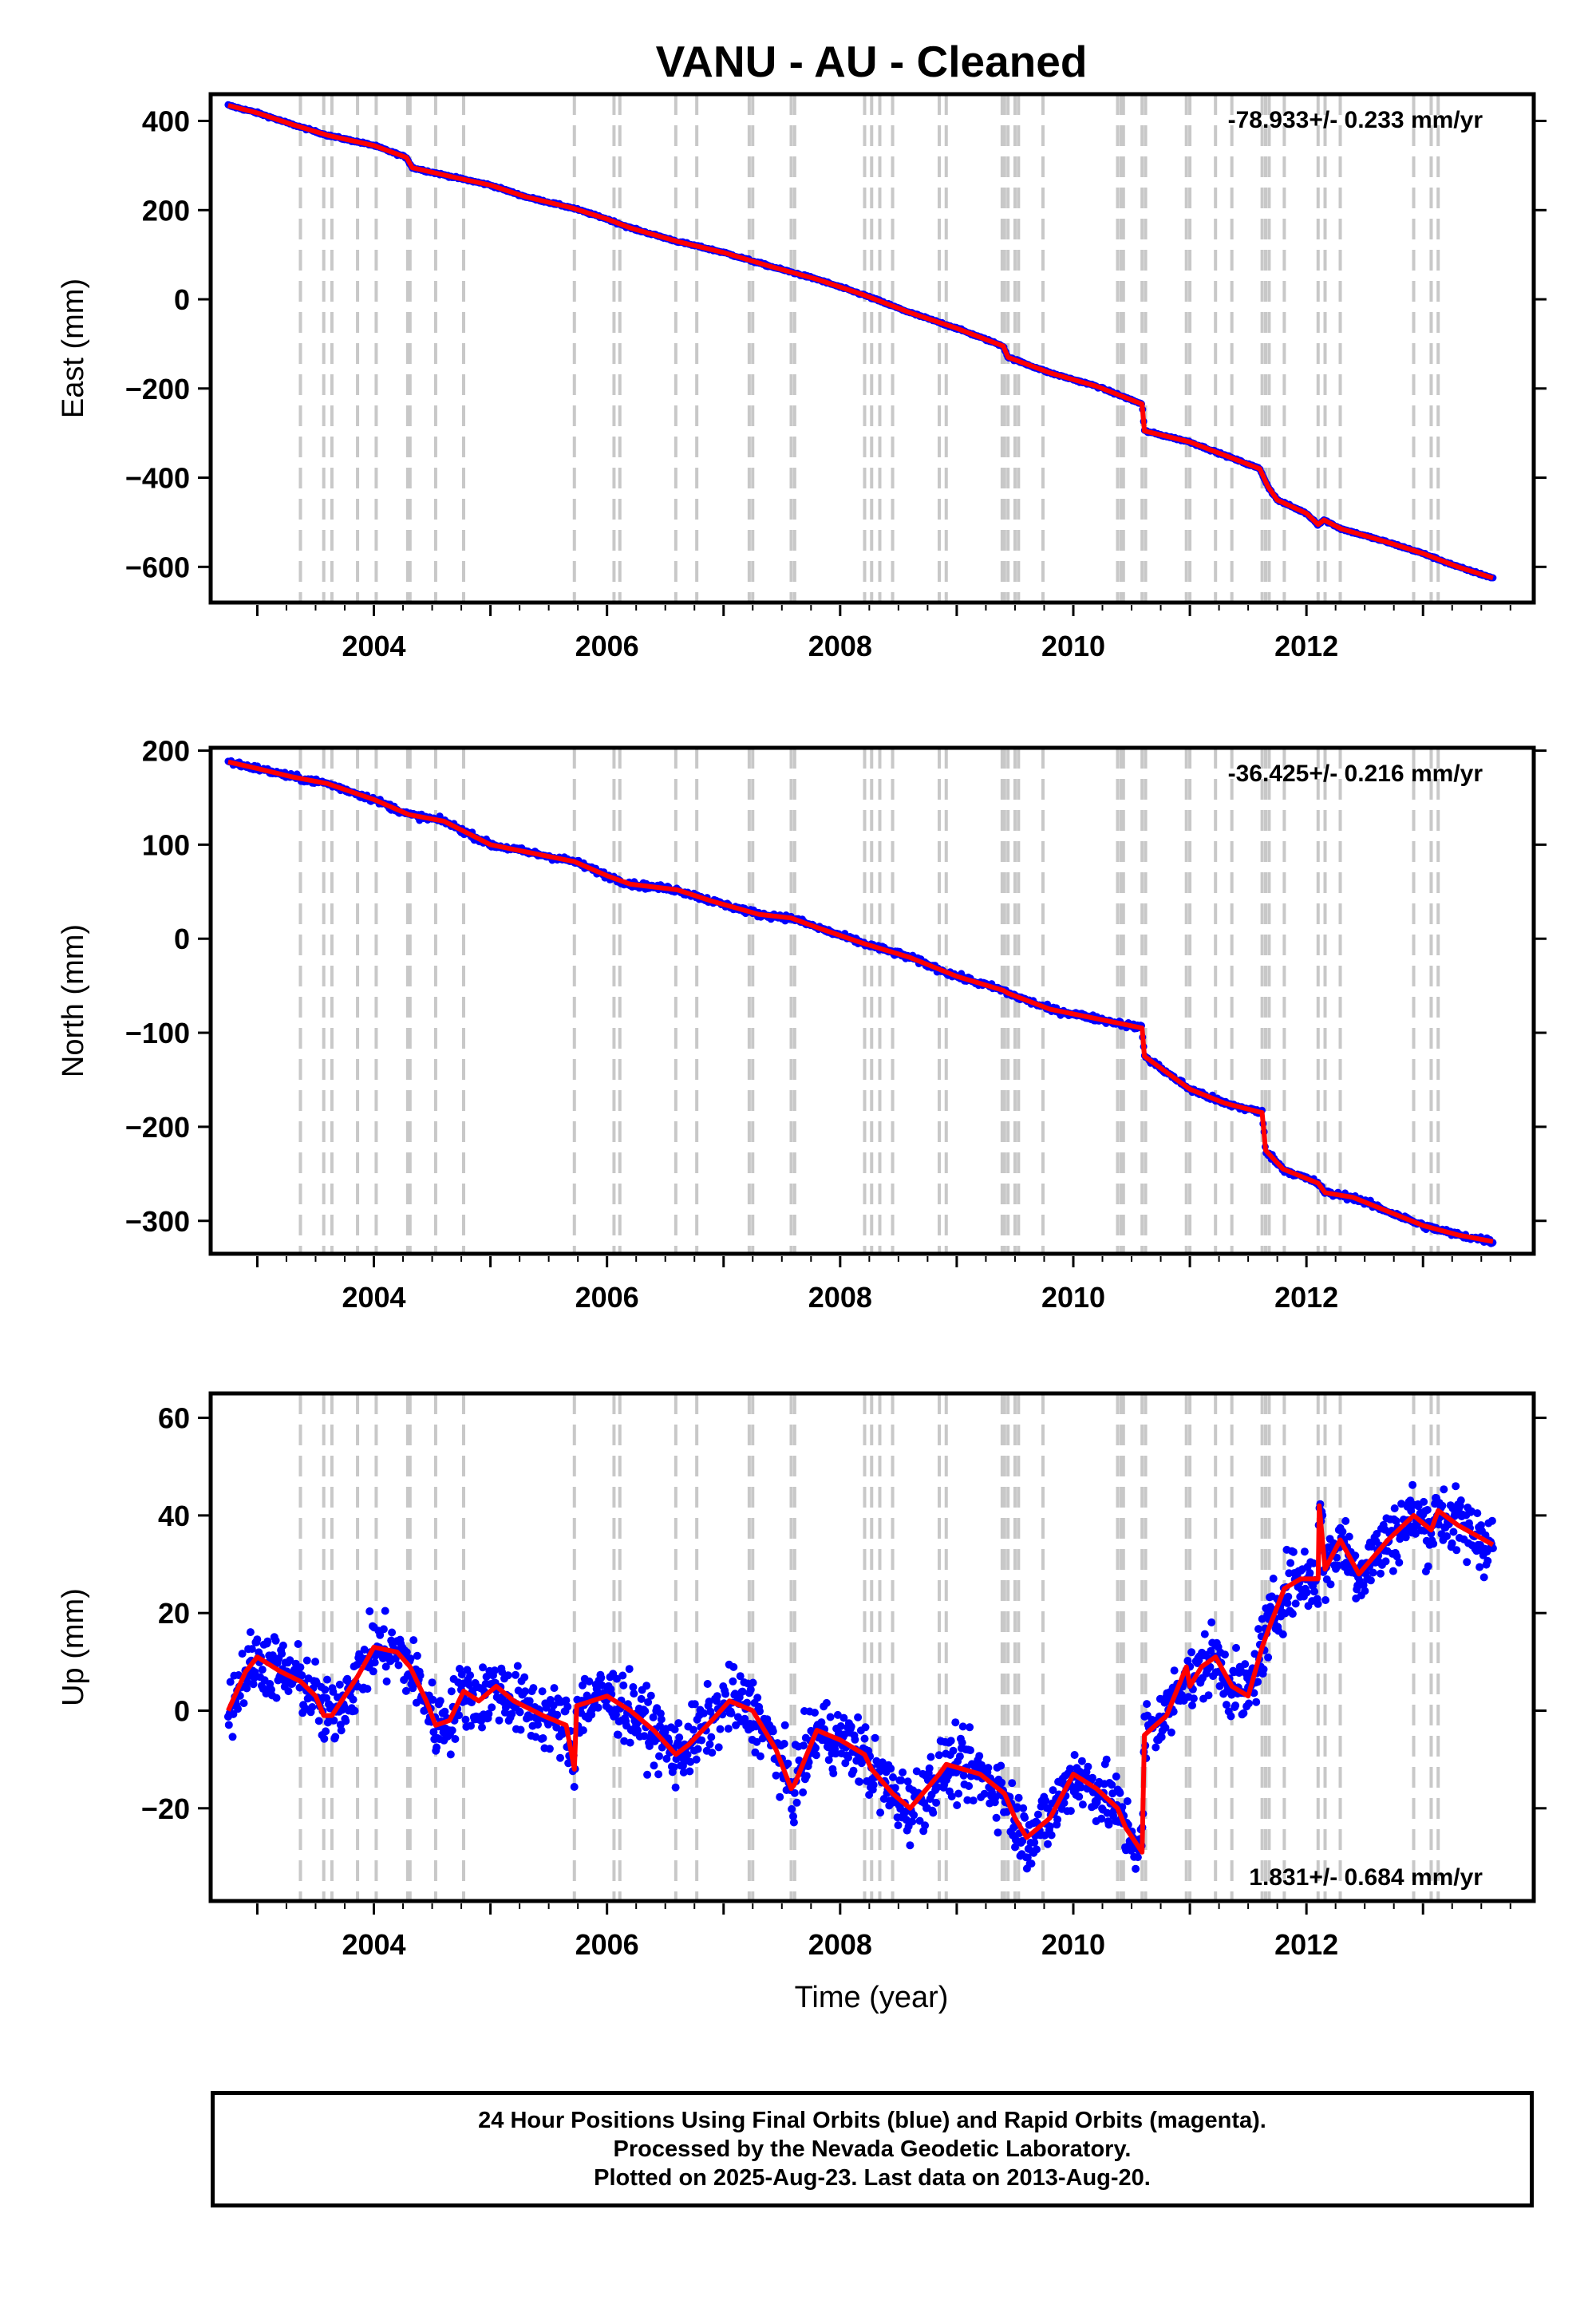 This screenshot has width=1596, height=2316. I want to click on y-tick-label: −200, so click(157, 1127).